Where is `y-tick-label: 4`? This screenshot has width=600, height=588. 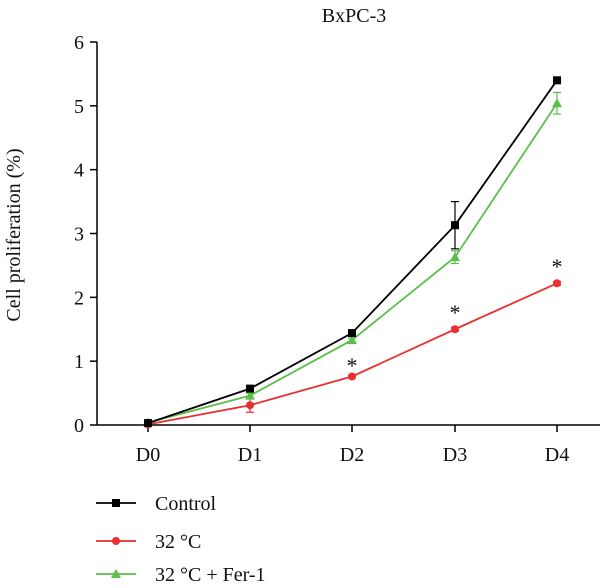 y-tick-label: 4 is located at coordinates (79, 171).